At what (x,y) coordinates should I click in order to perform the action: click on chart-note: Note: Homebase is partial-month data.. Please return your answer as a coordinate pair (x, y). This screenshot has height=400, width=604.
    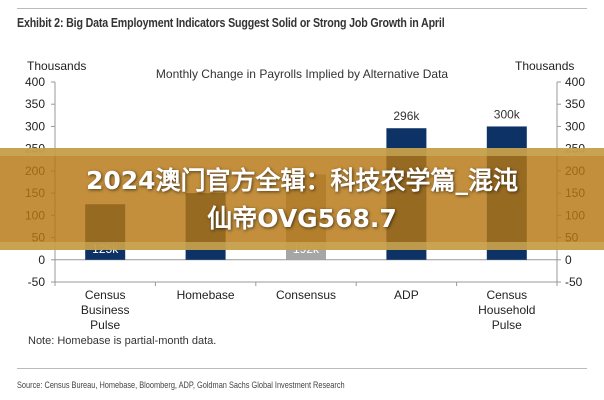
    Looking at the image, I should click on (122, 341).